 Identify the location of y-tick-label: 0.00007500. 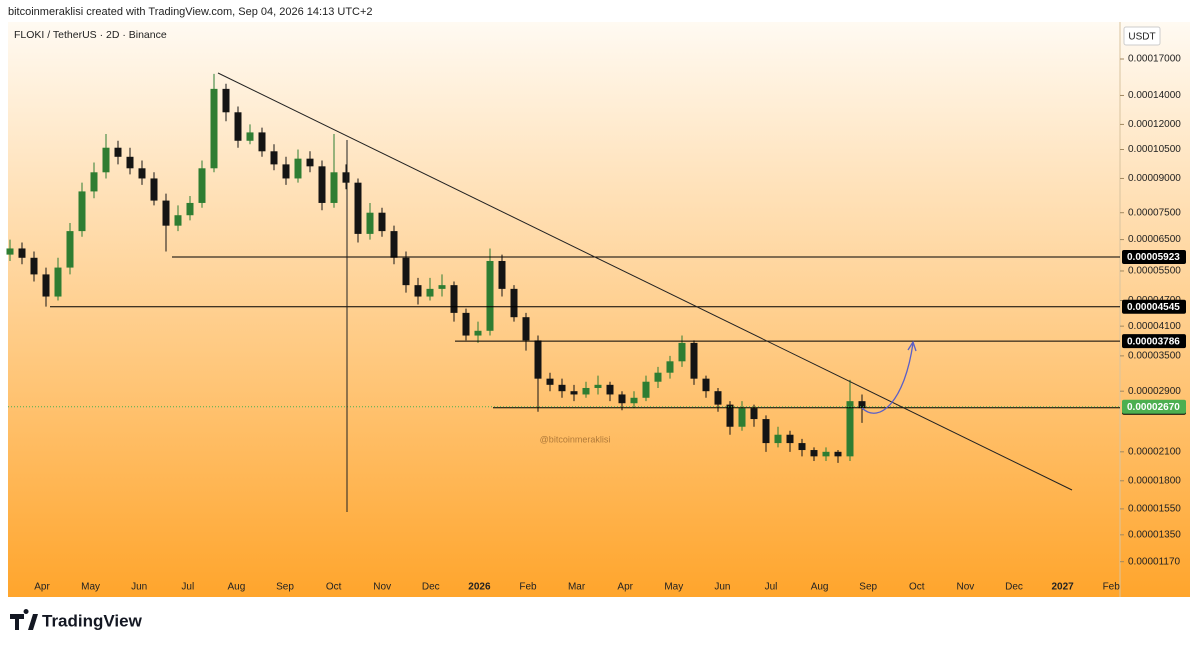
(1154, 212).